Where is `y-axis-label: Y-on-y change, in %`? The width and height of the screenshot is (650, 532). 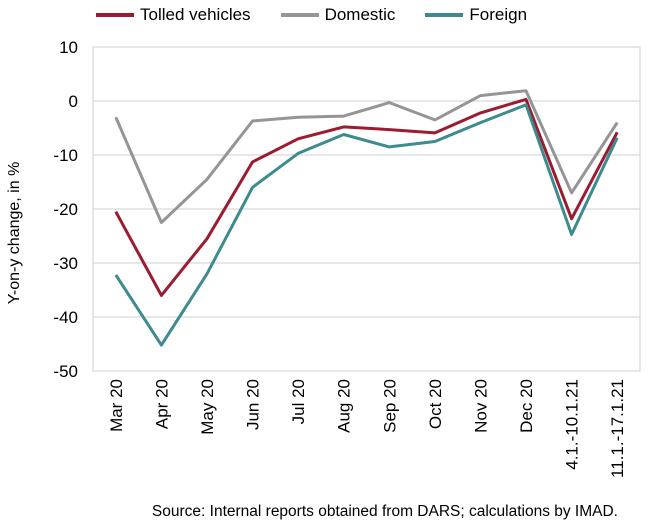 y-axis-label: Y-on-y change, in % is located at coordinates (14, 233).